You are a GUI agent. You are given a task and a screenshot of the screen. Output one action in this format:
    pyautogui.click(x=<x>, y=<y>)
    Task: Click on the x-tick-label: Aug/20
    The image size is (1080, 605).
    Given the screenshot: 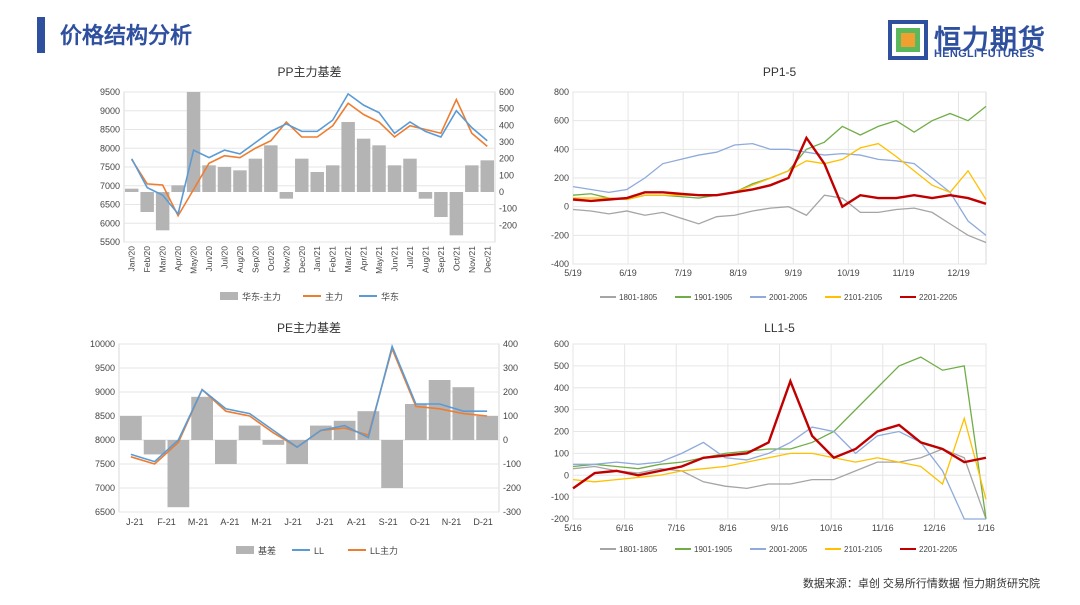 What is the action you would take?
    pyautogui.click(x=240, y=259)
    